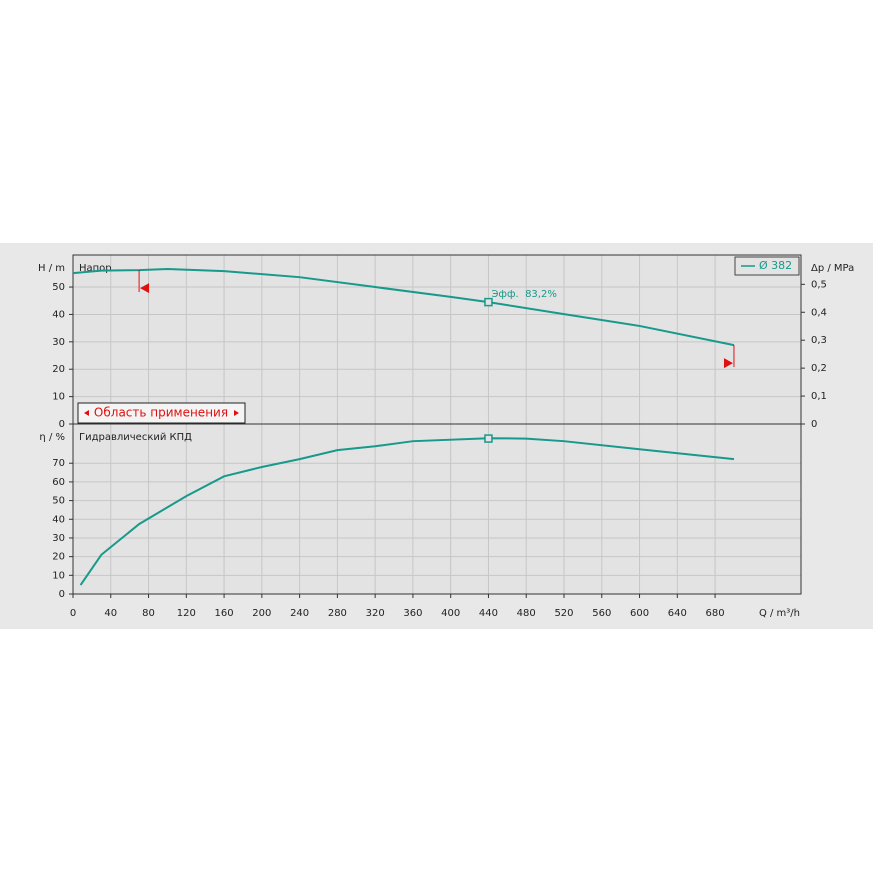 The image size is (873, 877). I want to click on x-tick-label: 280, so click(337, 613).